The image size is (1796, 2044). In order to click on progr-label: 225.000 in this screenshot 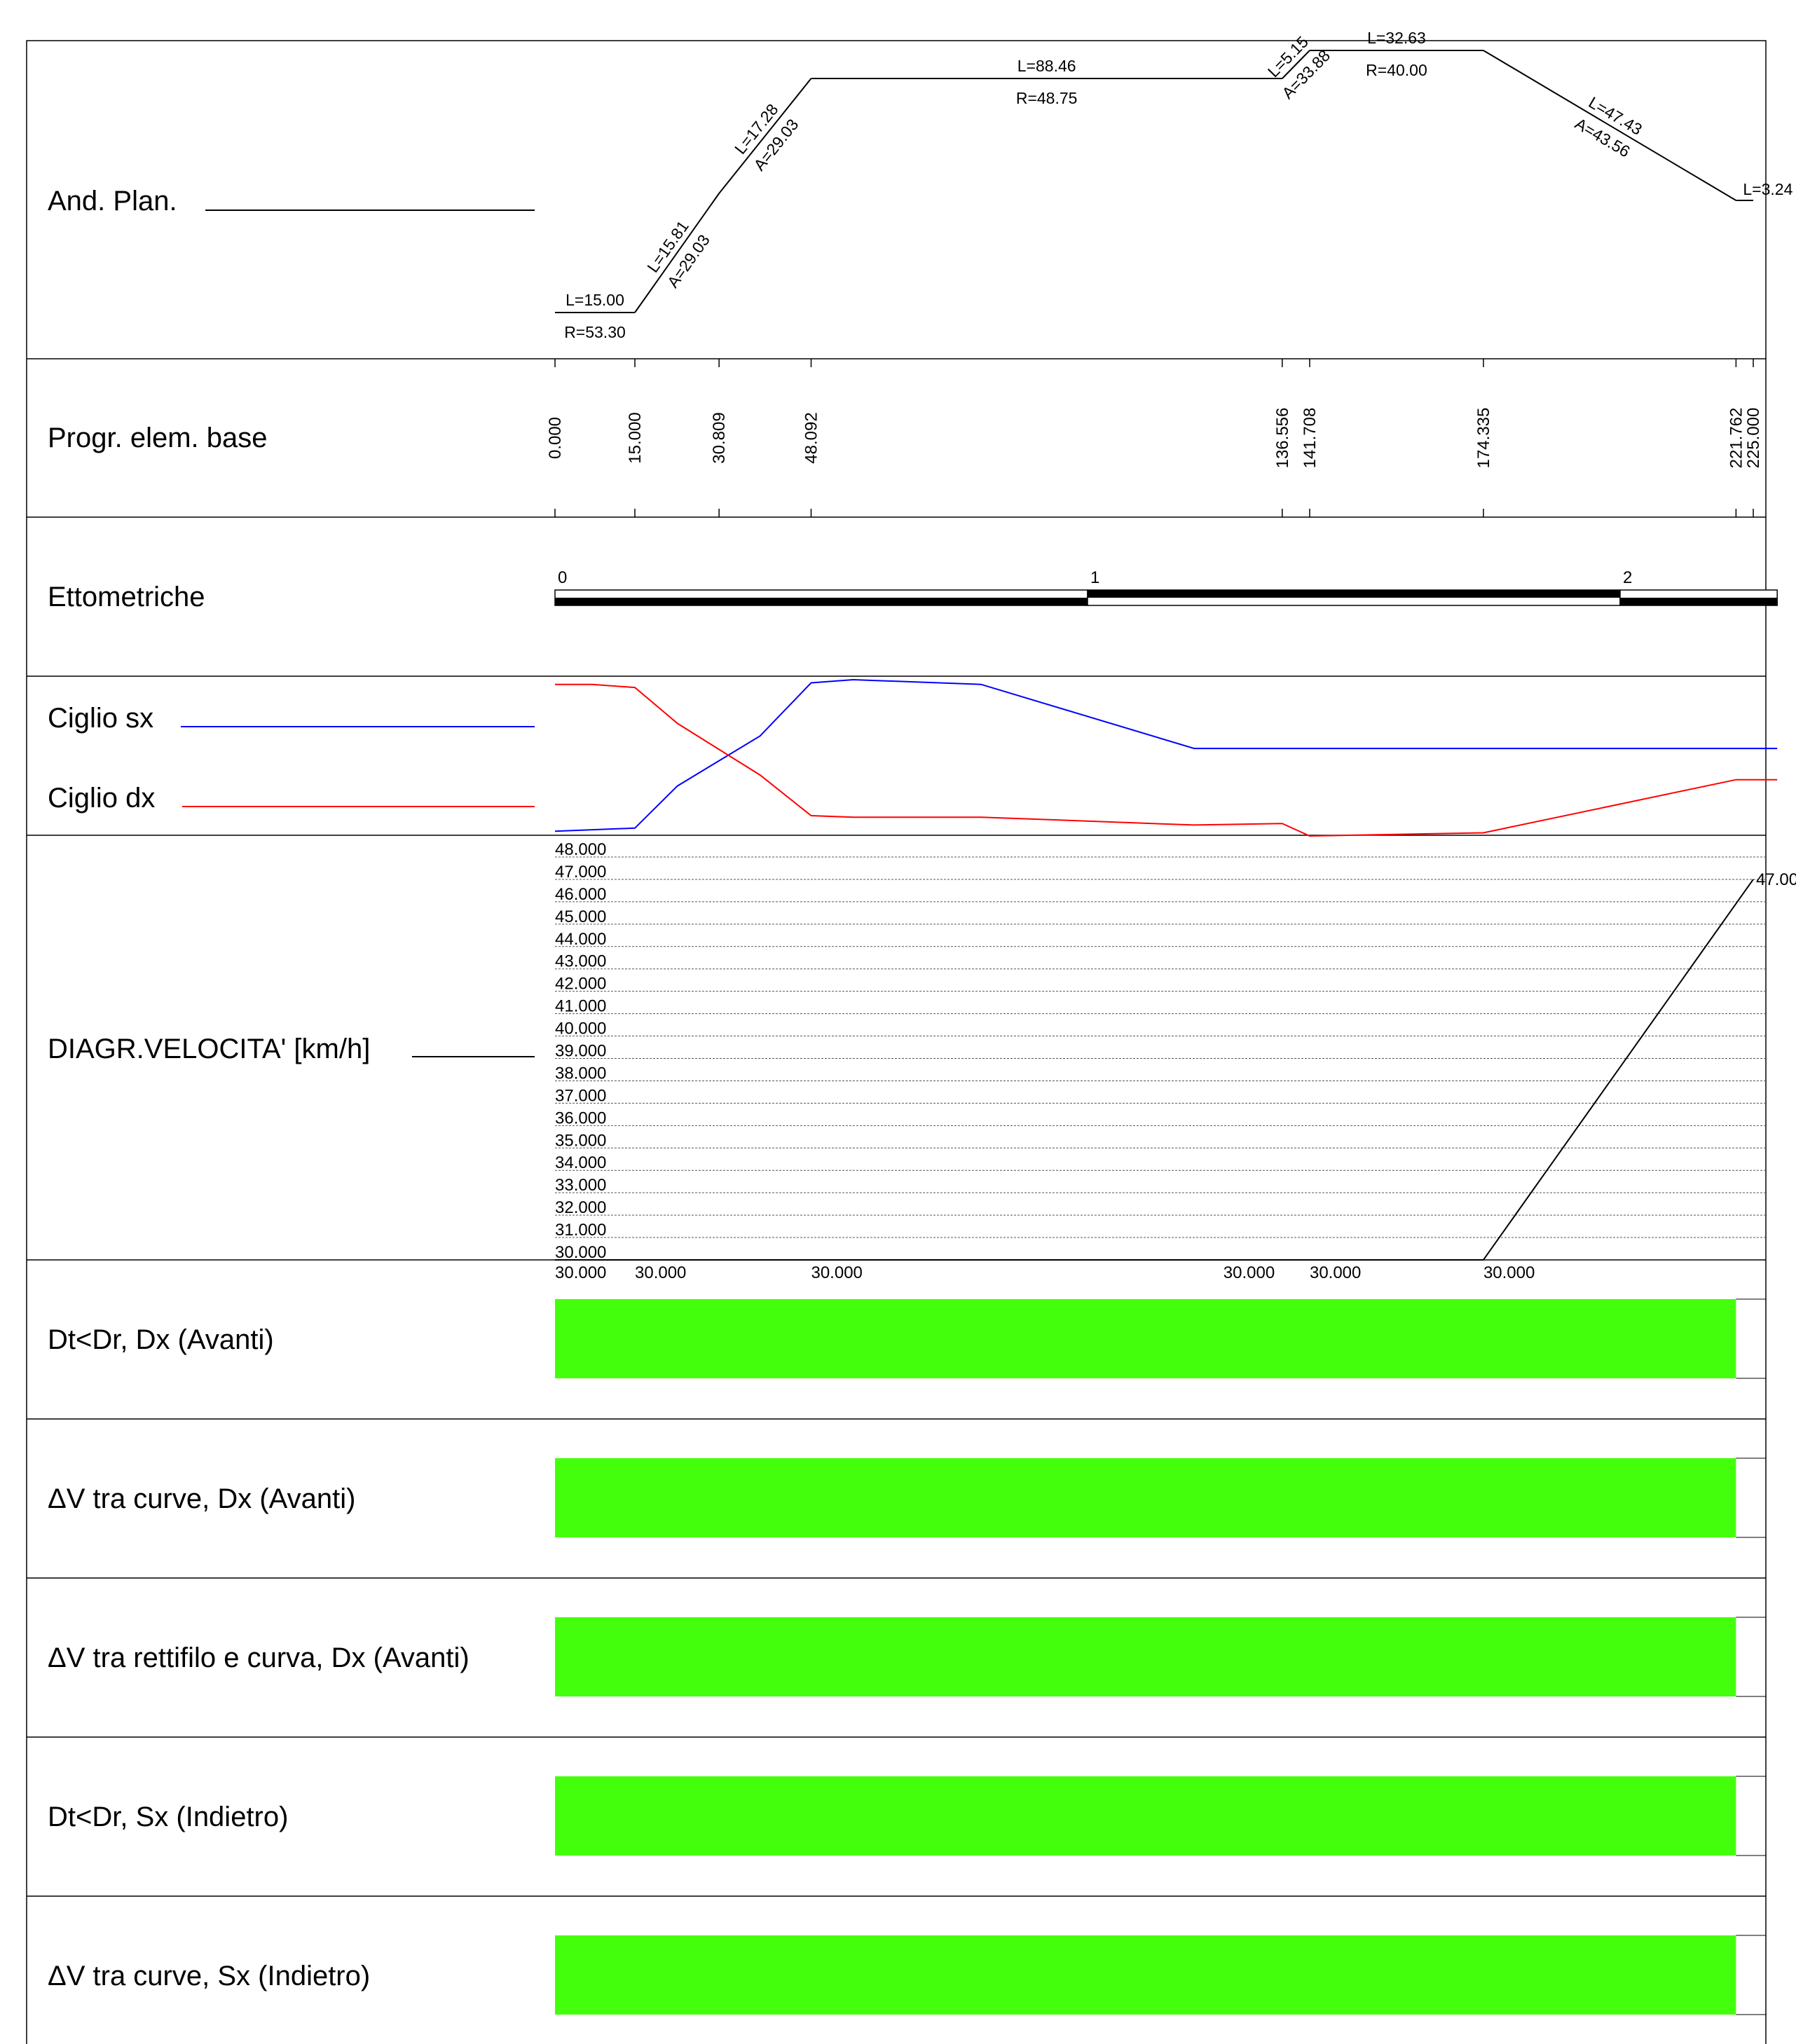, I will do `click(1753, 438)`.